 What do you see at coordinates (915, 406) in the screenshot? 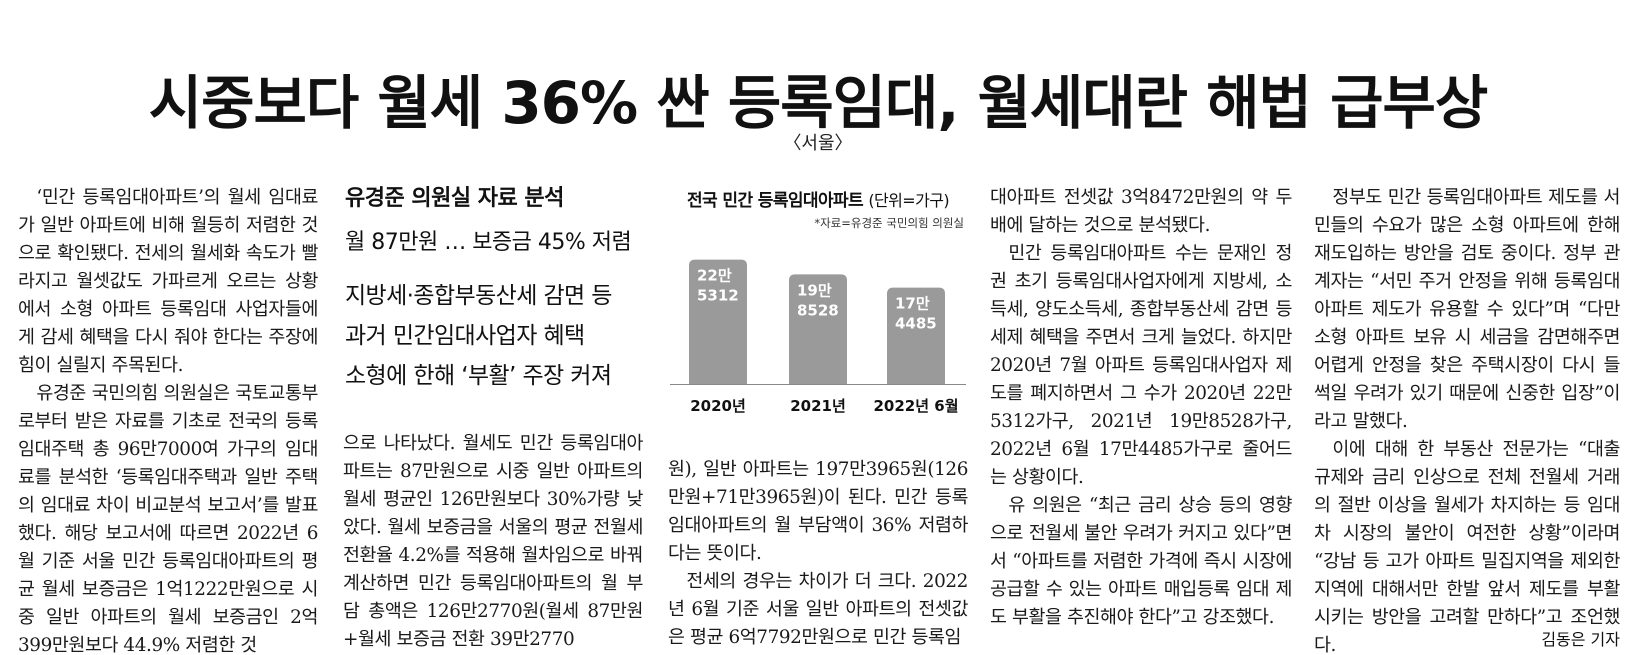
I see `chart-category-label: 2022년 6월` at bounding box center [915, 406].